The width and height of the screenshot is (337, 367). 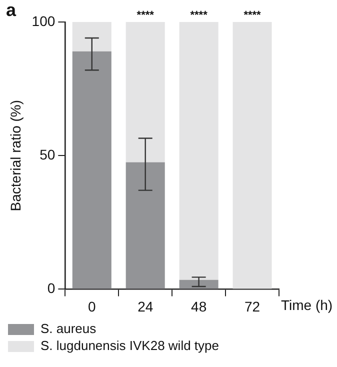 What do you see at coordinates (68, 328) in the screenshot?
I see `legend-label: S. aureus` at bounding box center [68, 328].